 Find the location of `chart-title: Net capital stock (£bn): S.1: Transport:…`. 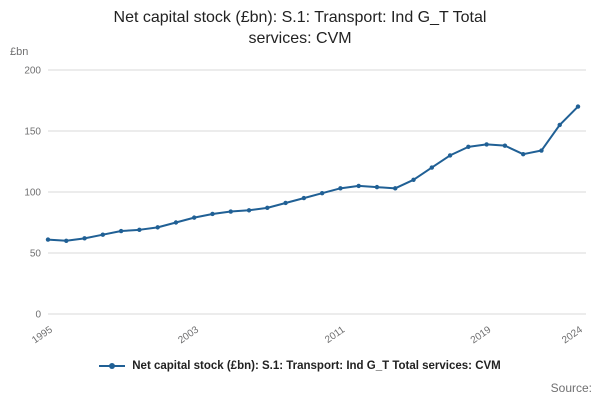

chart-title: Net capital stock (£bn): S.1: Transport:… is located at coordinates (300, 28).